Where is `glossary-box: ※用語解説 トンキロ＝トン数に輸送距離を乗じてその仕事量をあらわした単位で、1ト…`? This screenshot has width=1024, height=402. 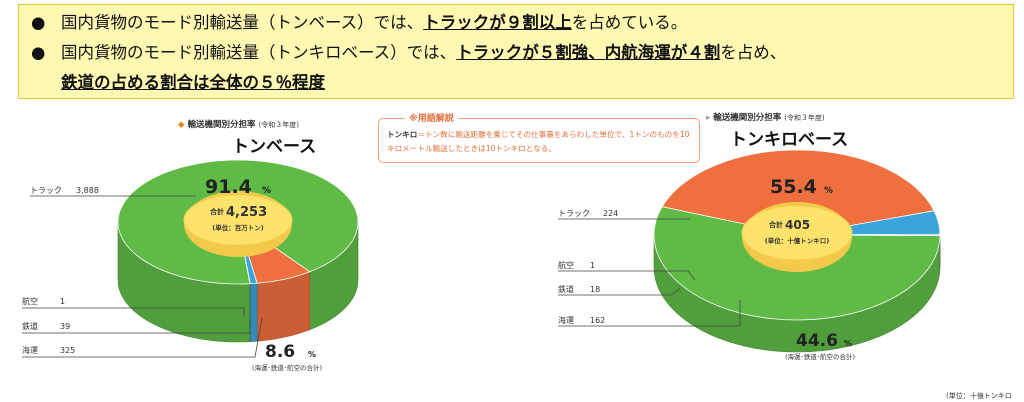 glossary-box: ※用語解説 トンキロ＝トン数に輸送距離を乗じてその仕事量をあらわした単位で、1ト… is located at coordinates (539, 137).